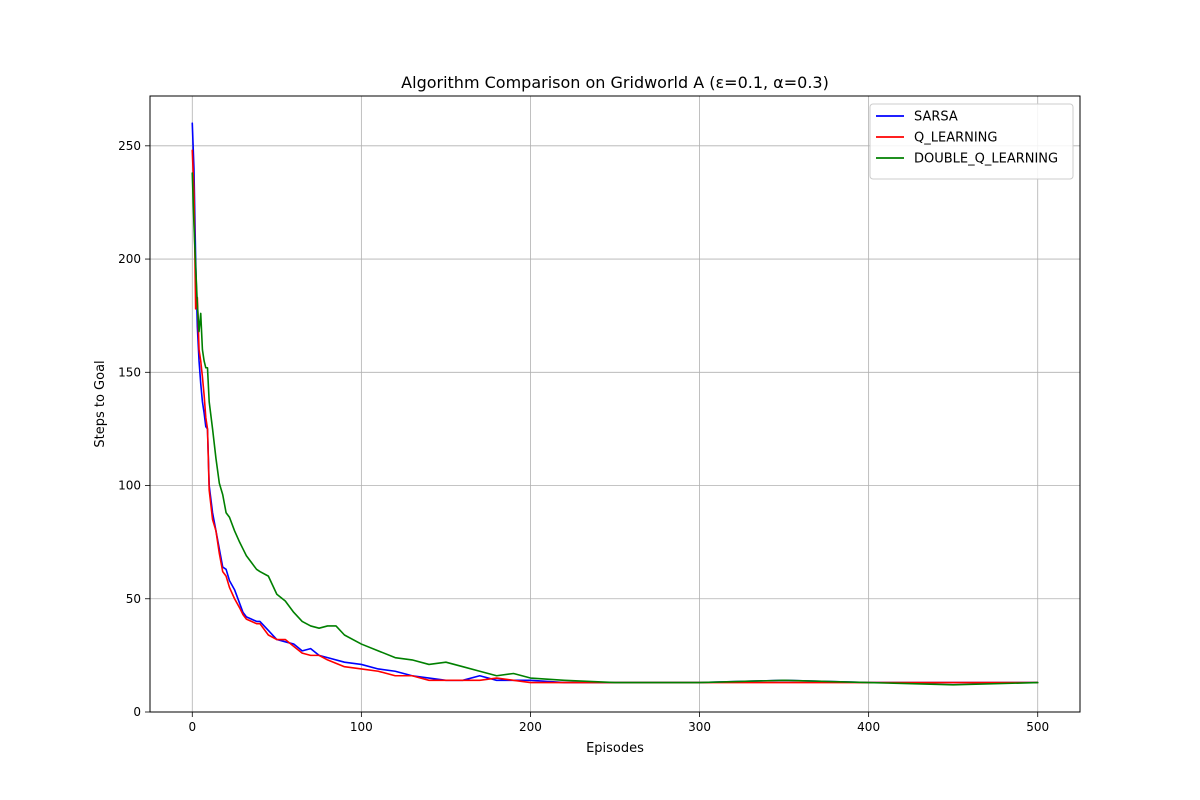 The height and width of the screenshot is (800, 1200). What do you see at coordinates (868, 727) in the screenshot?
I see `x-tick-label: 400` at bounding box center [868, 727].